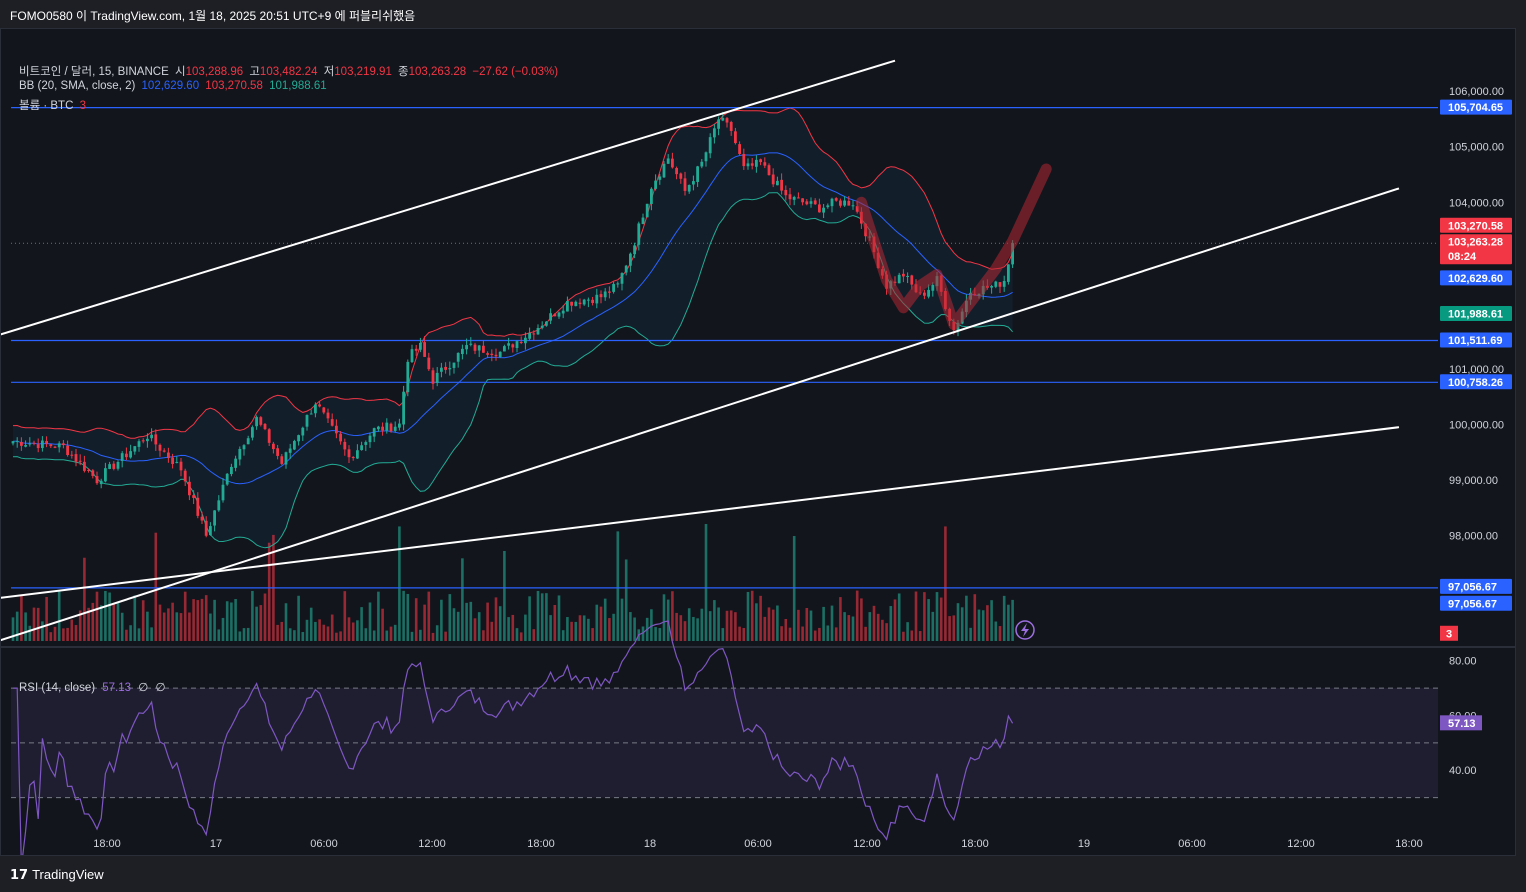 The image size is (1526, 892). Describe the element at coordinates (763, 875) in the screenshot. I see `footer: 𝟭𝟳 TradingView` at that location.